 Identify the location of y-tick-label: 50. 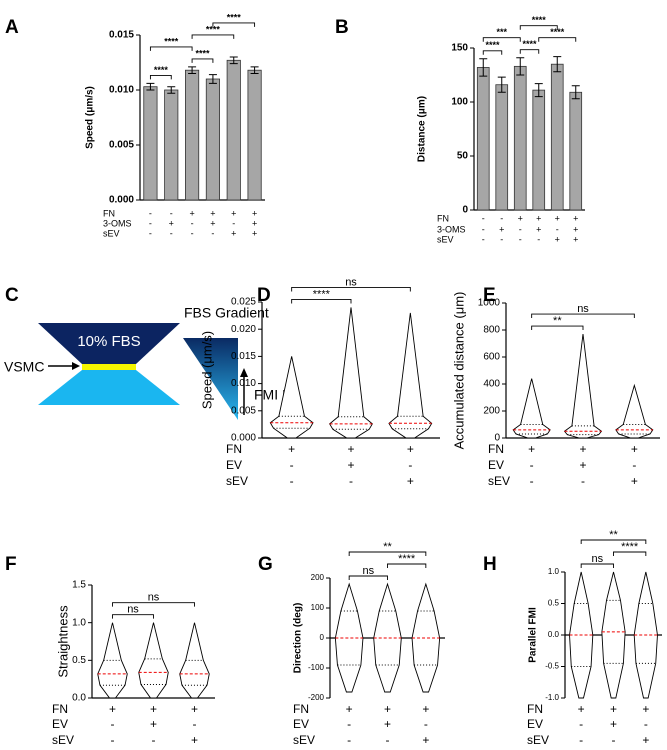
(463, 156).